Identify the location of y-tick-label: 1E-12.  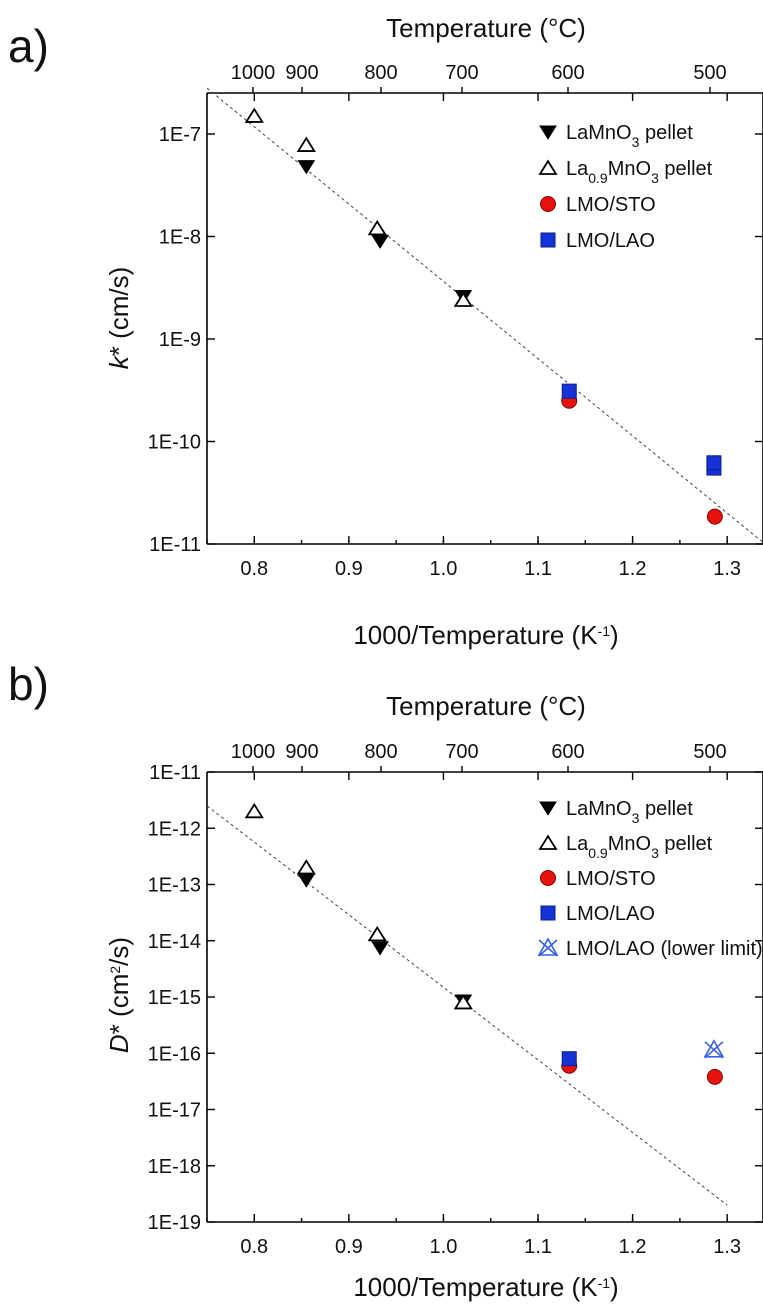
(174, 829).